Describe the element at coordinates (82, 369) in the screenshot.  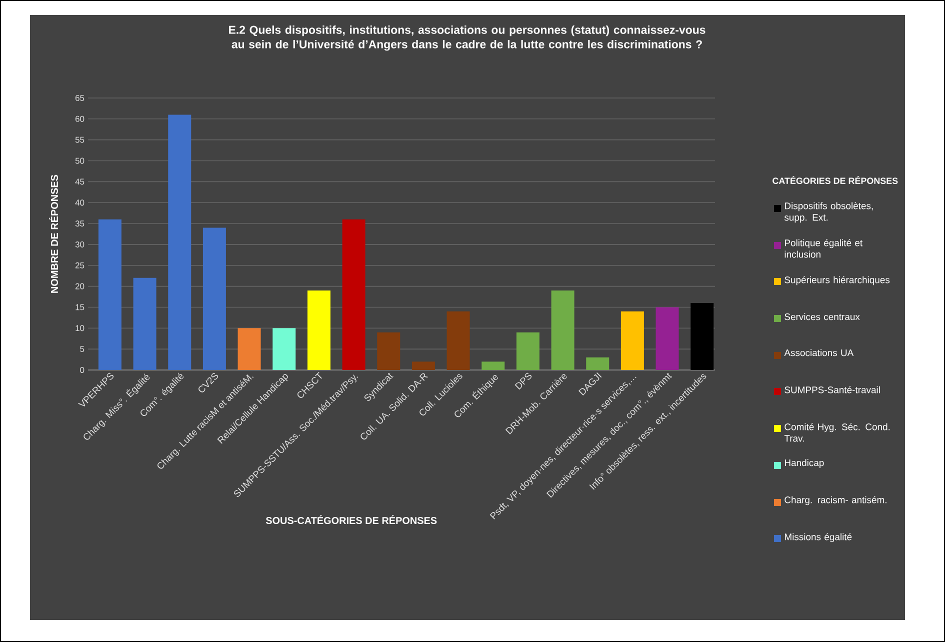
I see `y-tick-label: 0` at that location.